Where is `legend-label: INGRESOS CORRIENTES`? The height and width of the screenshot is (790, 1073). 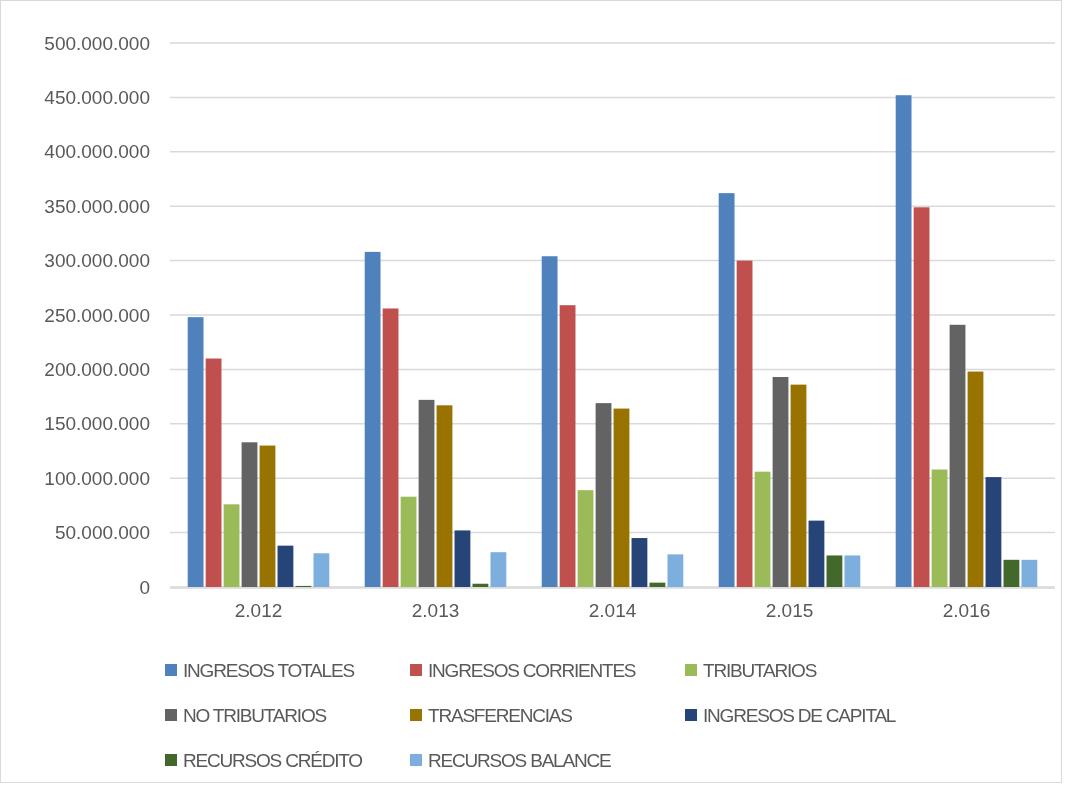 legend-label: INGRESOS CORRIENTES is located at coordinates (532, 670).